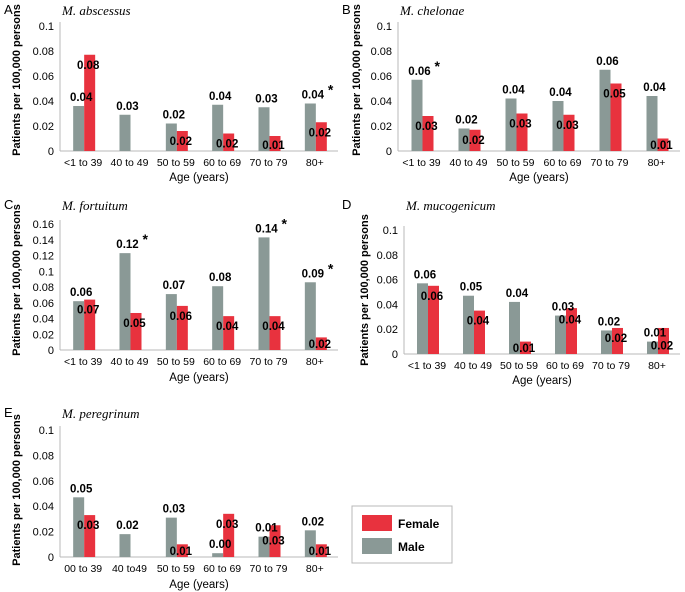 This screenshot has width=685, height=592. What do you see at coordinates (313, 274) in the screenshot?
I see `data-label-male: 0.09` at bounding box center [313, 274].